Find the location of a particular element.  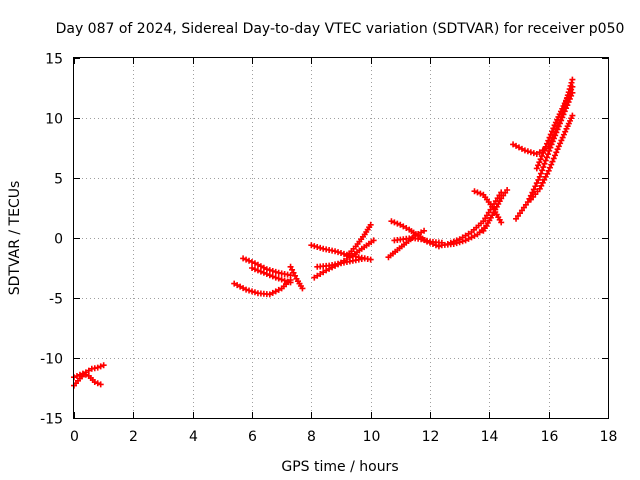

data-series-t6 is located at coordinates (296, 277).